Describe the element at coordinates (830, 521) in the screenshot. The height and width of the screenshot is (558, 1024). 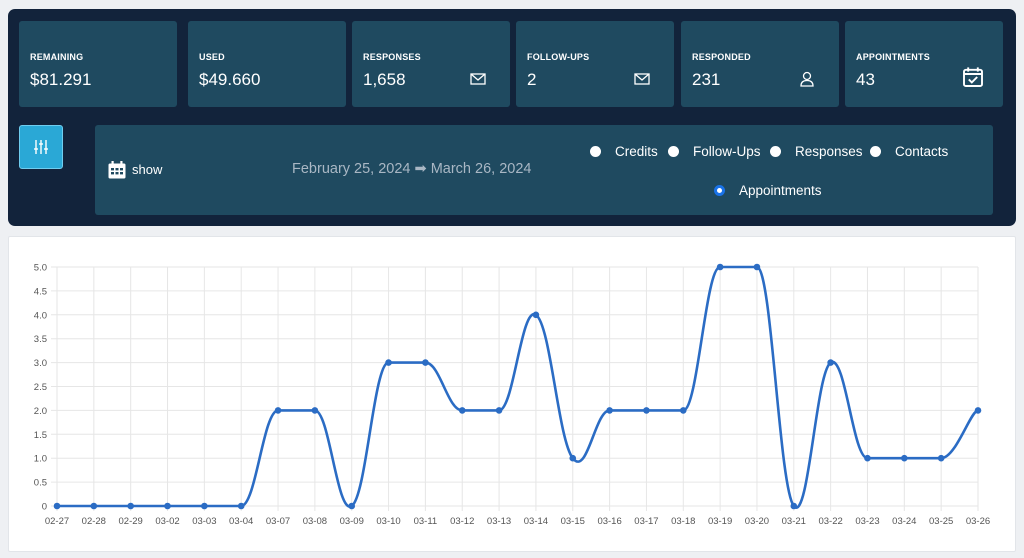
I see `x-tick-label: 03-22` at that location.